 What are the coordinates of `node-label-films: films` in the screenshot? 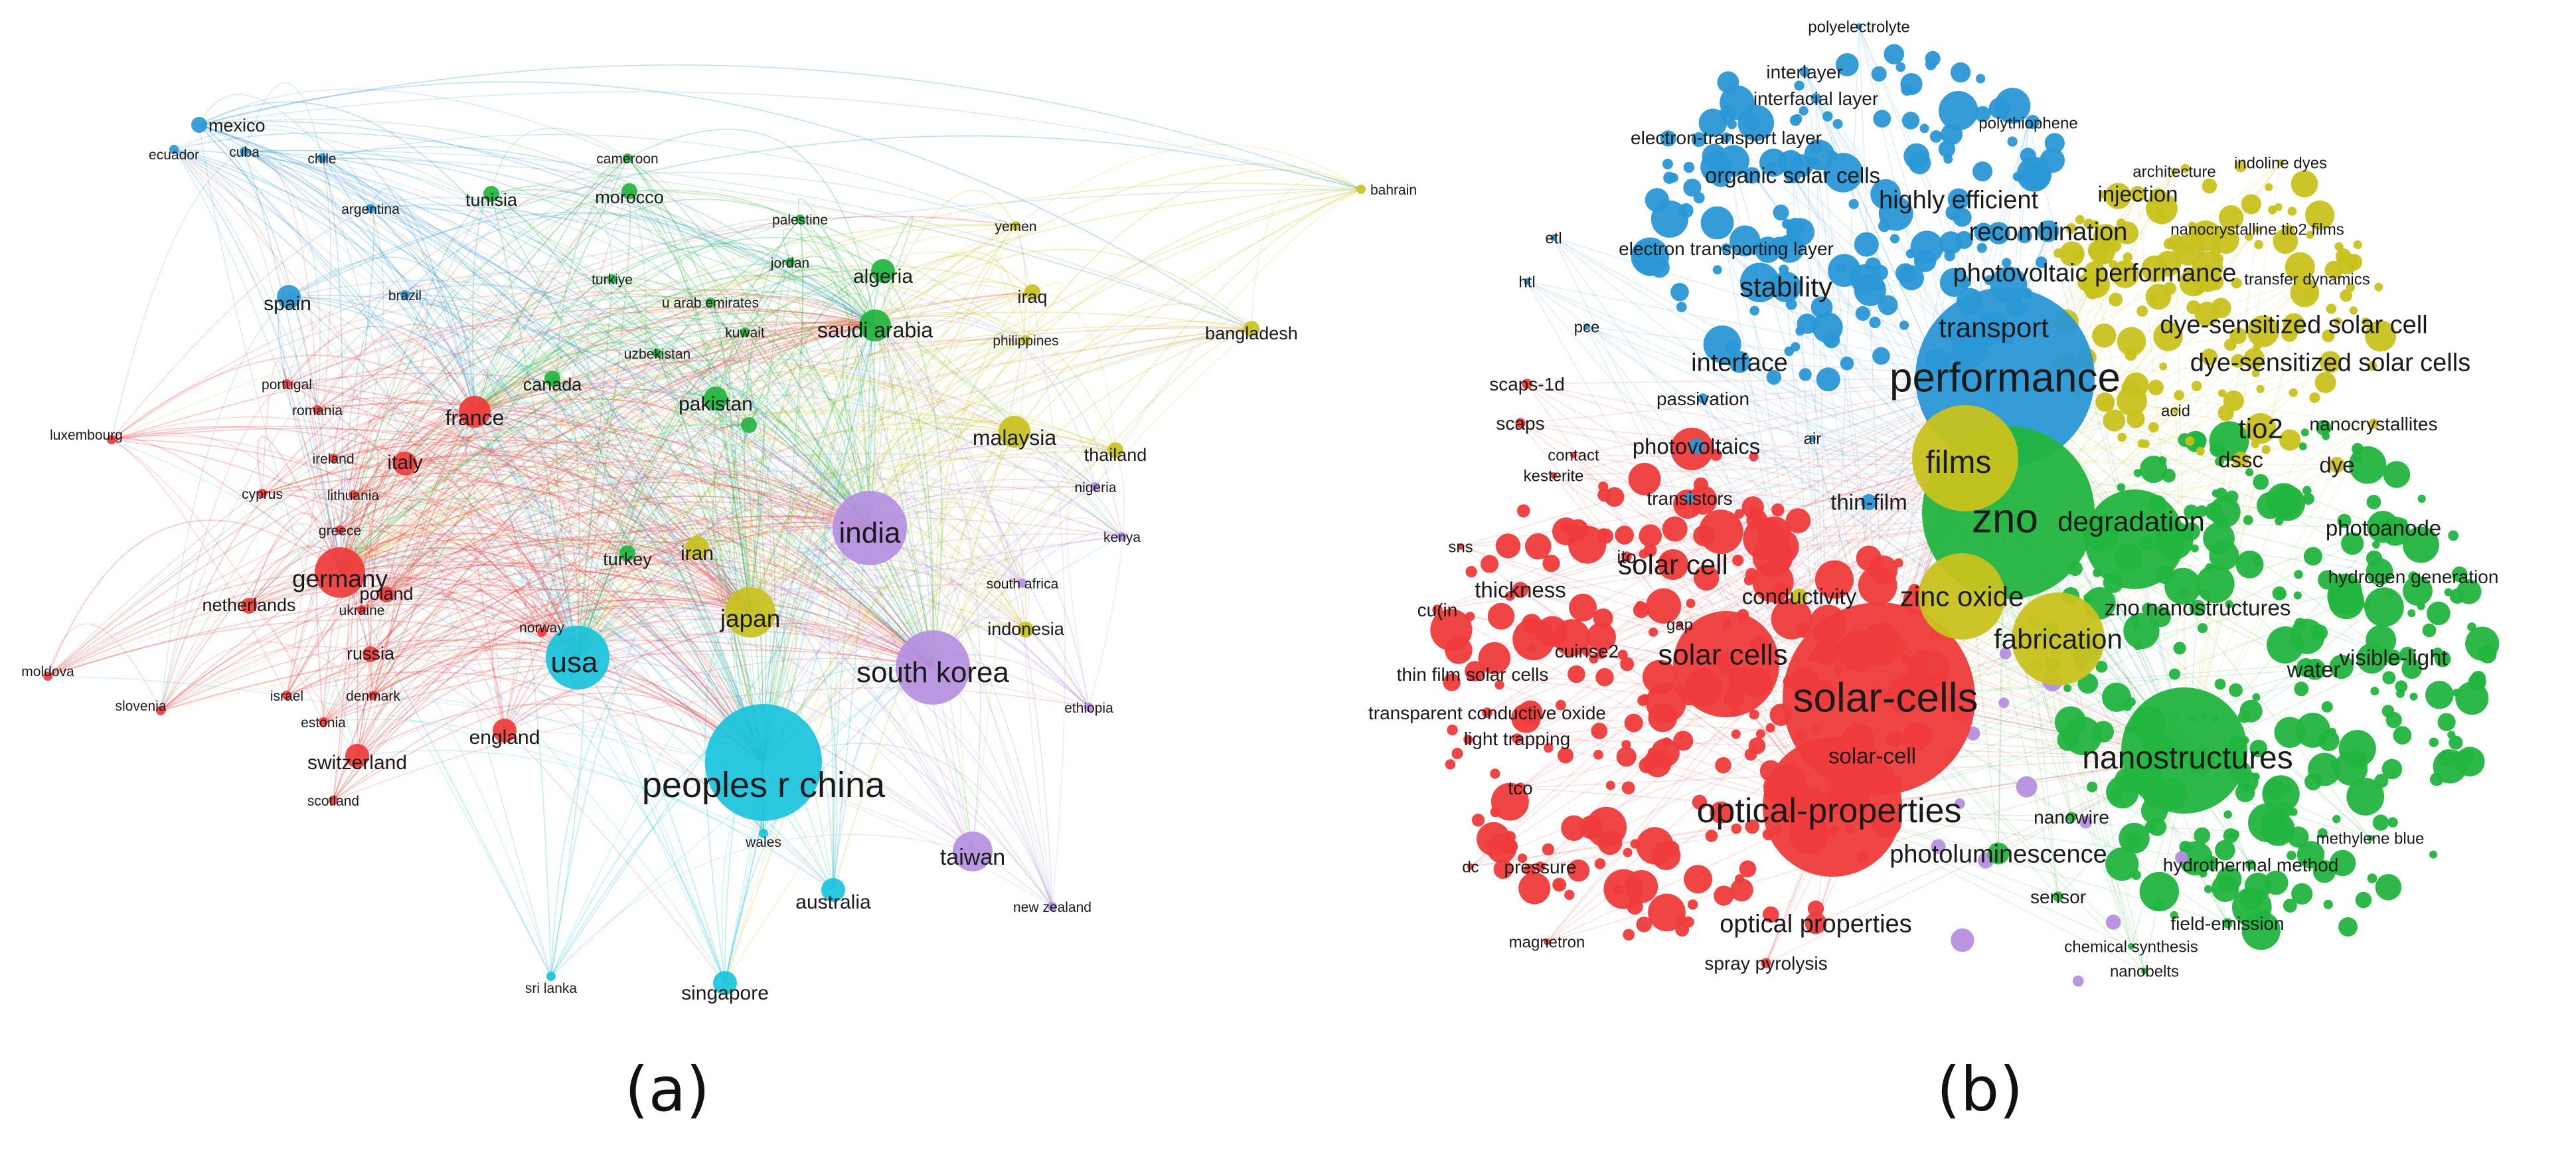 It's located at (1959, 462).